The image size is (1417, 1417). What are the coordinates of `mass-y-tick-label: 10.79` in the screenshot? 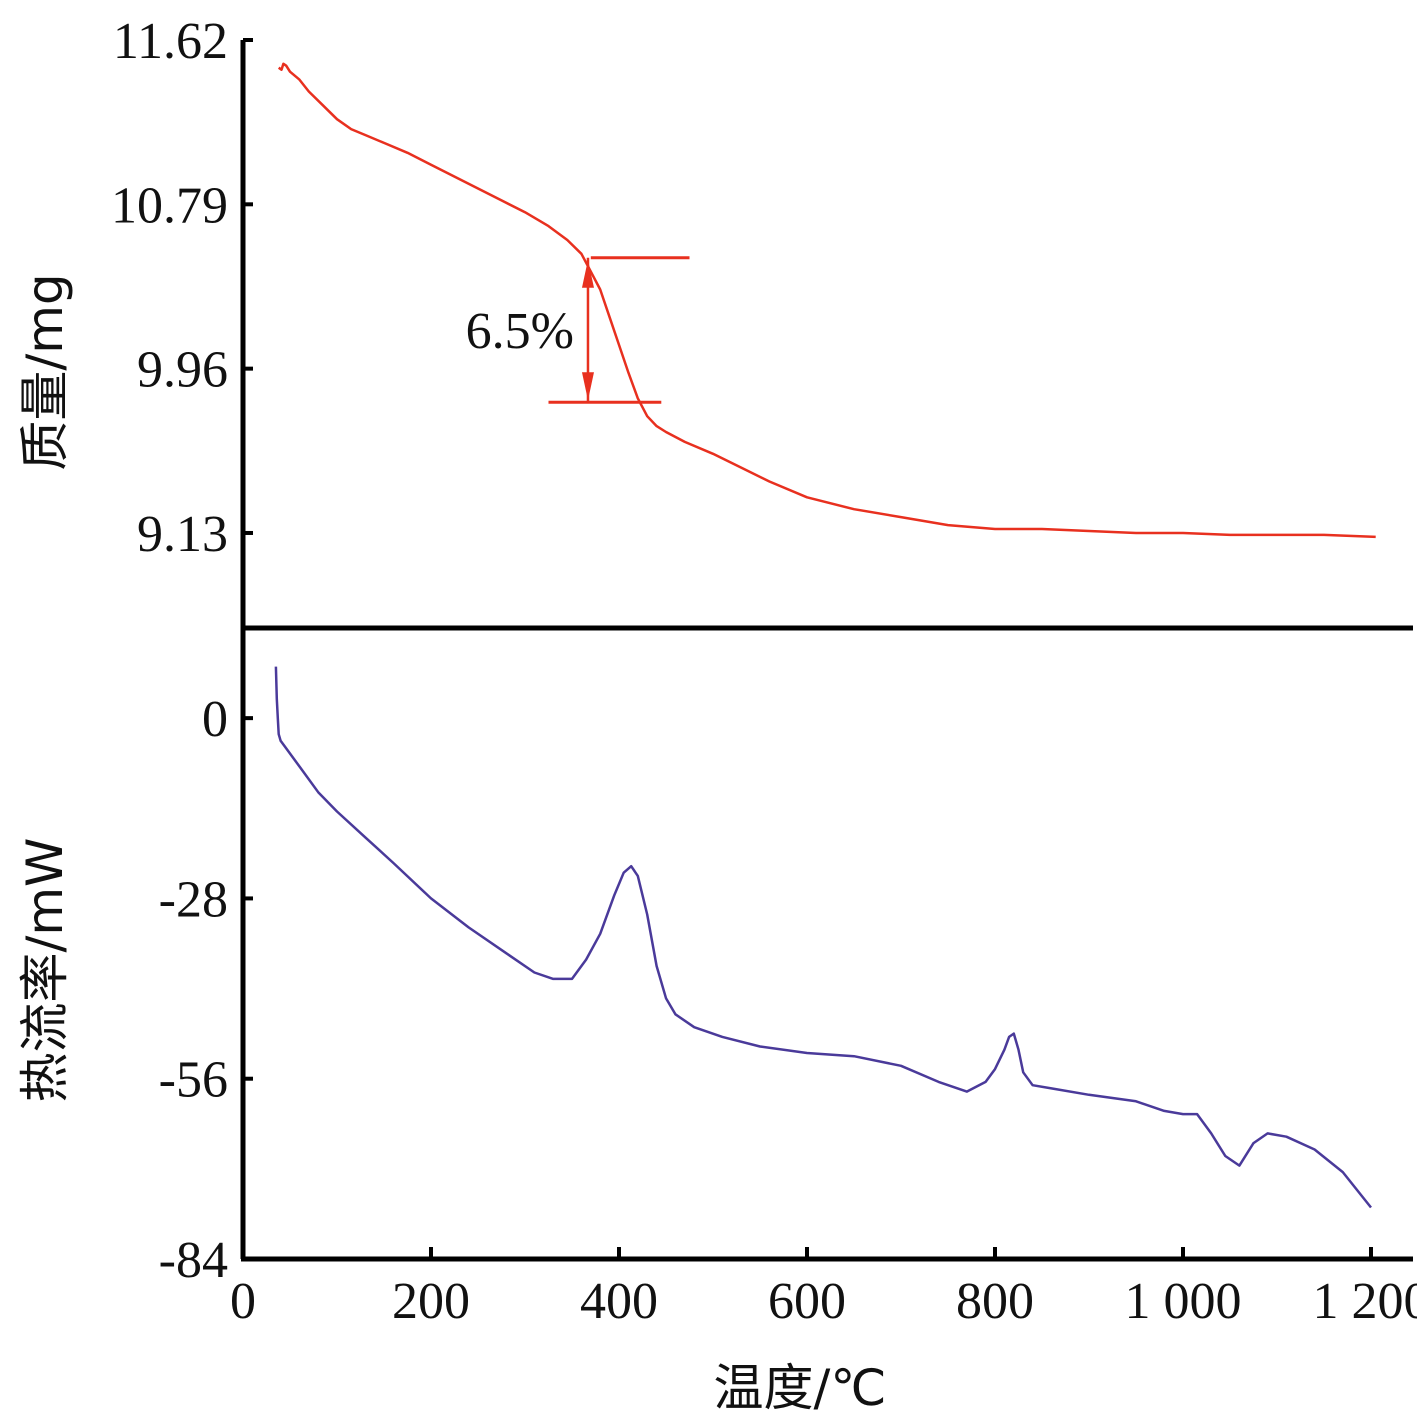 It's located at (169, 205).